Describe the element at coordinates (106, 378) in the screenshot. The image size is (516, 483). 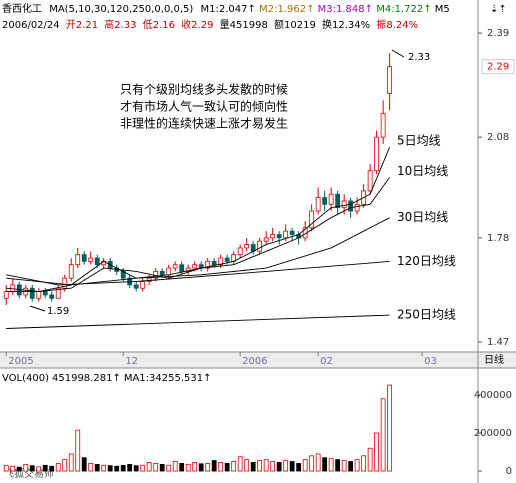
I see `volume-title: VOL(400) 451998.281↑ MA1:34255.531↑` at that location.